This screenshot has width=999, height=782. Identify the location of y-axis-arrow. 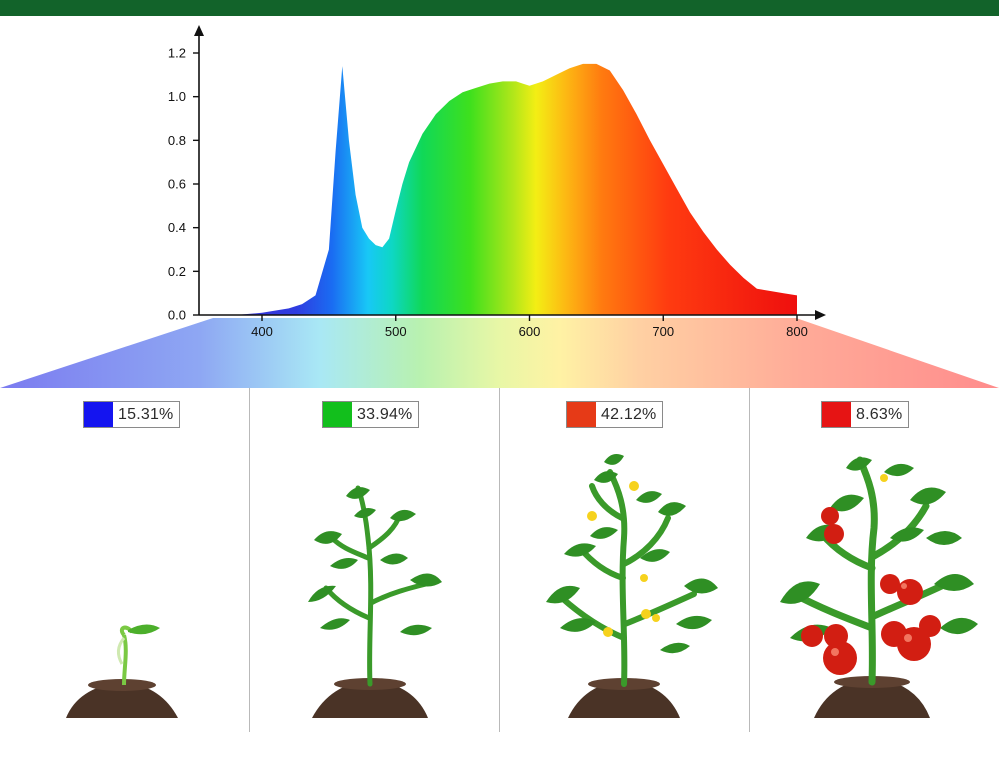
(199, 30).